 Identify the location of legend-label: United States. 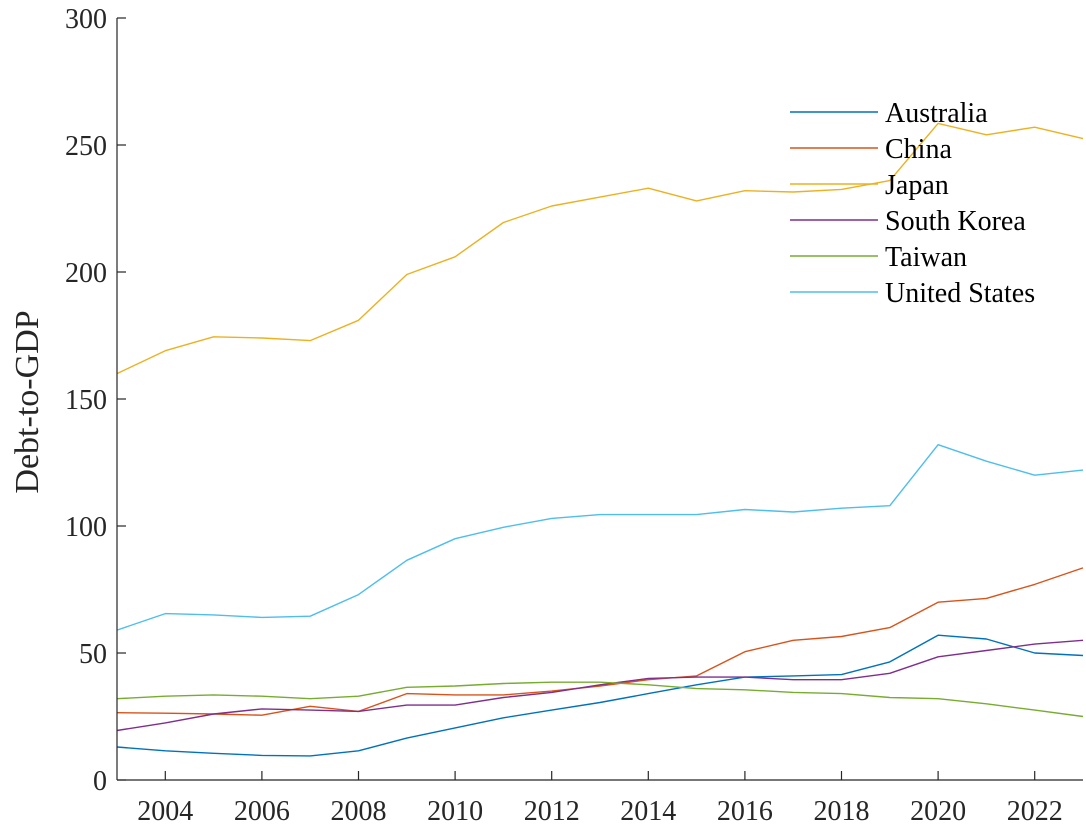
(960, 293).